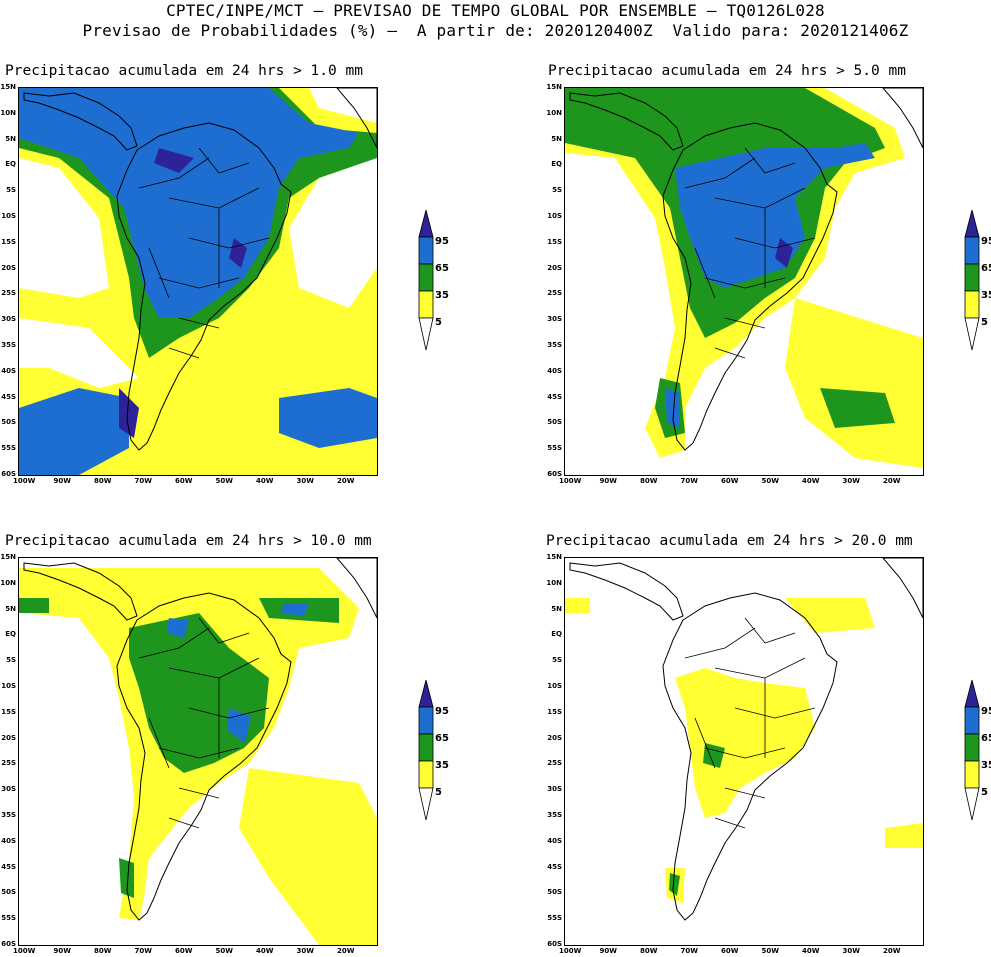  What do you see at coordinates (554, 474) in the screenshot?
I see `lat-label: 60S` at bounding box center [554, 474].